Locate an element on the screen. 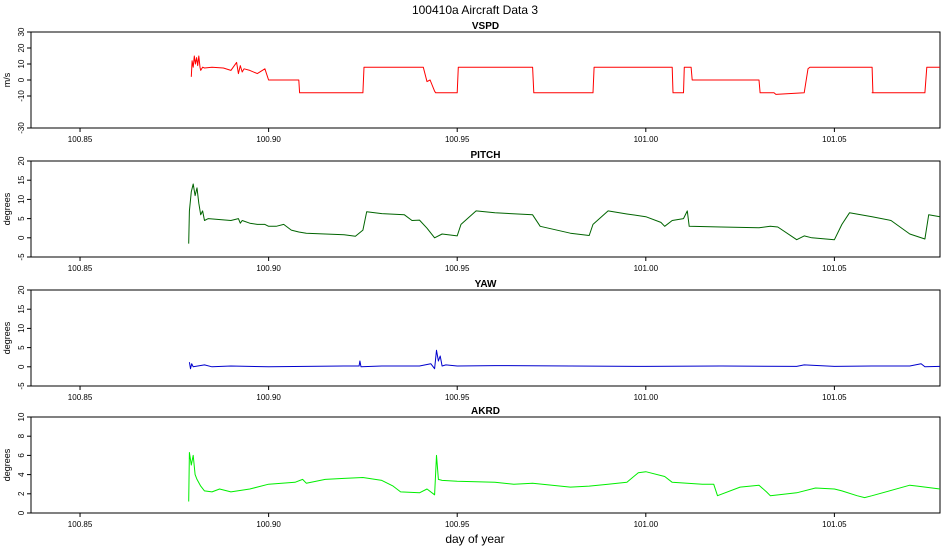 This screenshot has width=950, height=550. series-line-akrd is located at coordinates (564, 477).